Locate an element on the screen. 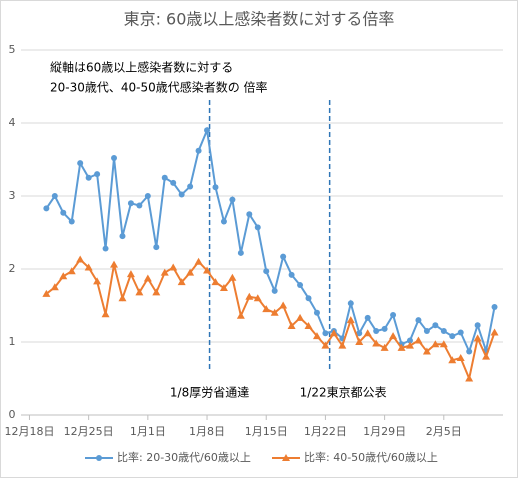 Image resolution: width=518 pixels, height=478 pixels. chart-title: 東京: 60歳以上感染者数に対する倍率 is located at coordinates (259, 19).